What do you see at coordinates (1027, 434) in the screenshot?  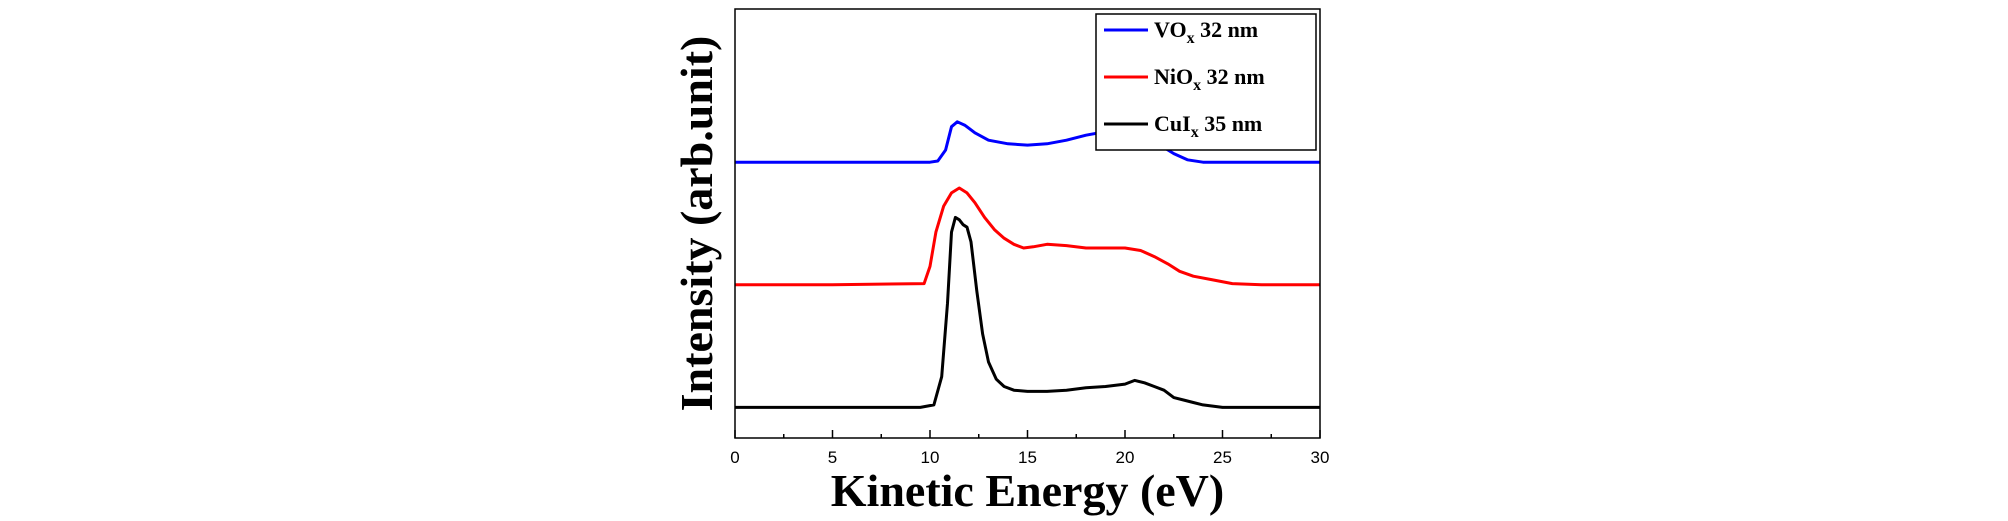 I see `x-axis-ticks` at bounding box center [1027, 434].